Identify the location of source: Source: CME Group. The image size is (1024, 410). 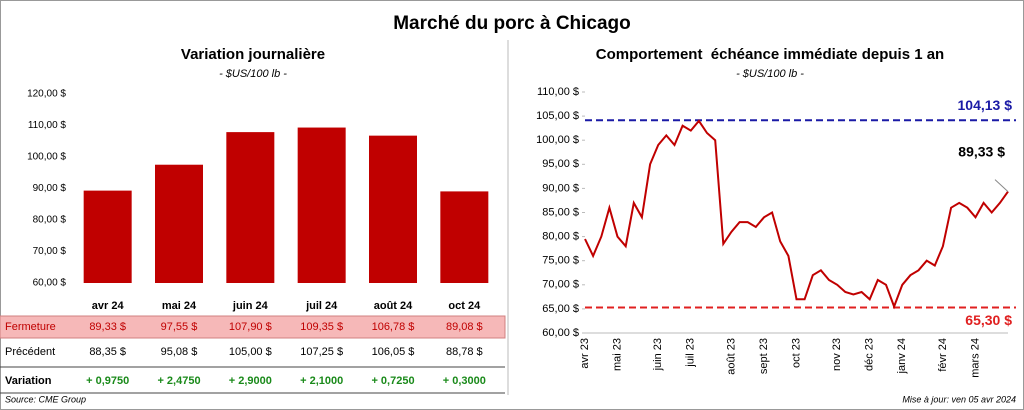
(45, 399).